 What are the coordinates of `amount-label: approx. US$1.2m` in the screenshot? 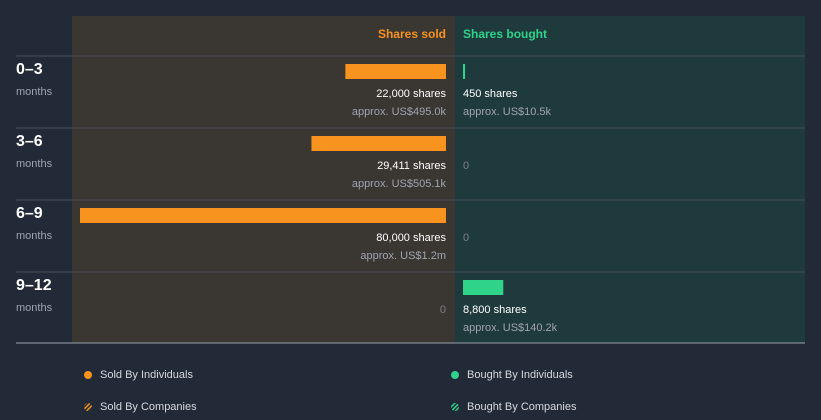 It's located at (403, 256).